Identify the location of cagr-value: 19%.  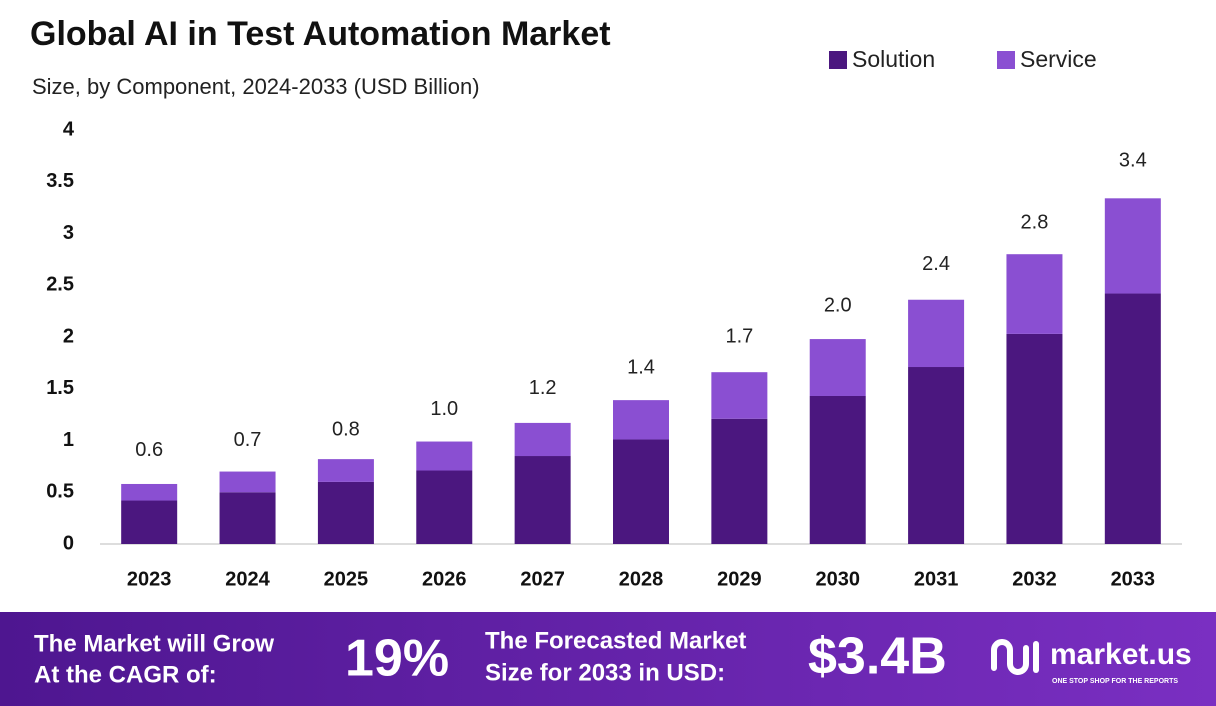
(397, 659).